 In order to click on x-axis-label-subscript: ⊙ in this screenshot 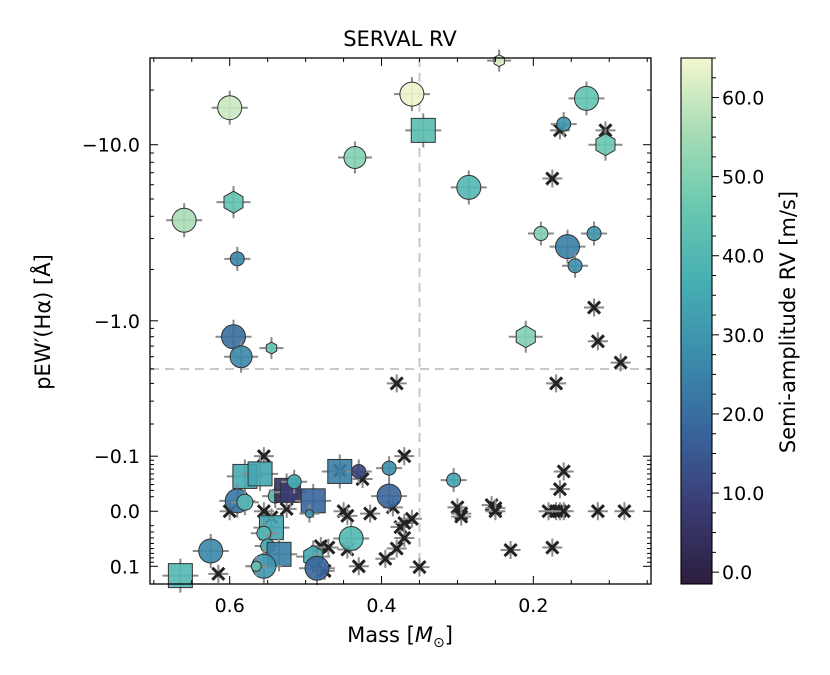, I will do `click(439, 643)`.